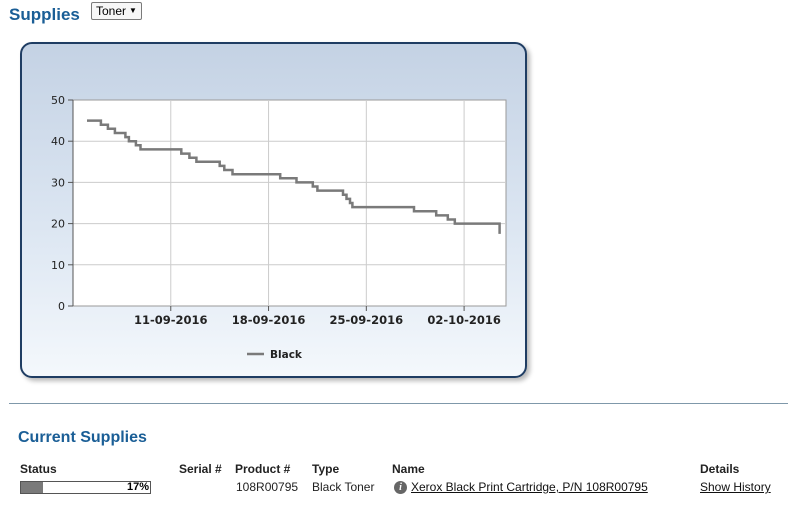 The image size is (800, 514). I want to click on supplies-title: Supplies, so click(44, 14).